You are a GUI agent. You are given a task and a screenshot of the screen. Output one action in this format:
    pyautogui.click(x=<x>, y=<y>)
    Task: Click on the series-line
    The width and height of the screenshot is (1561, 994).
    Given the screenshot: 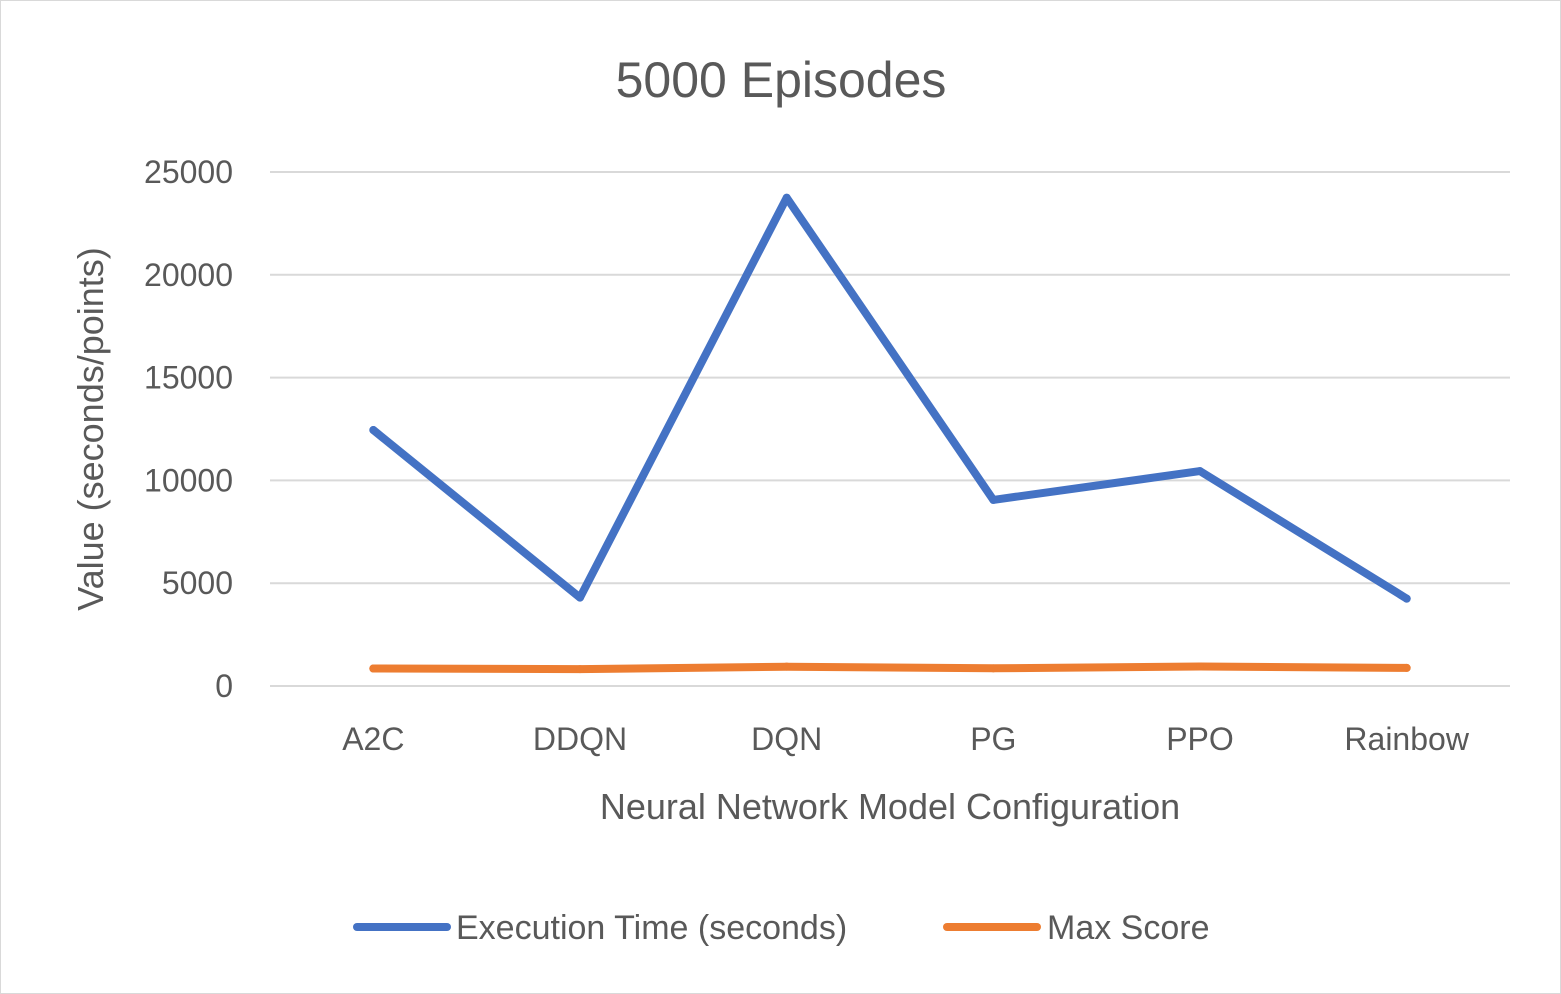 What is the action you would take?
    pyautogui.click(x=890, y=668)
    